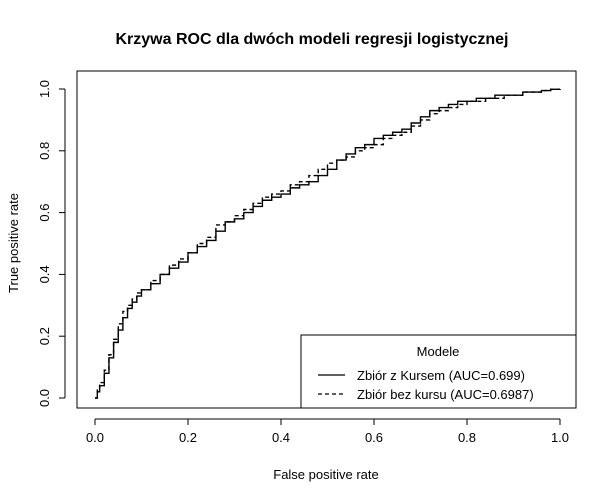 Image resolution: width=616 pixels, height=504 pixels. Describe the element at coordinates (281, 437) in the screenshot. I see `x-tick-label: 0.4` at that location.